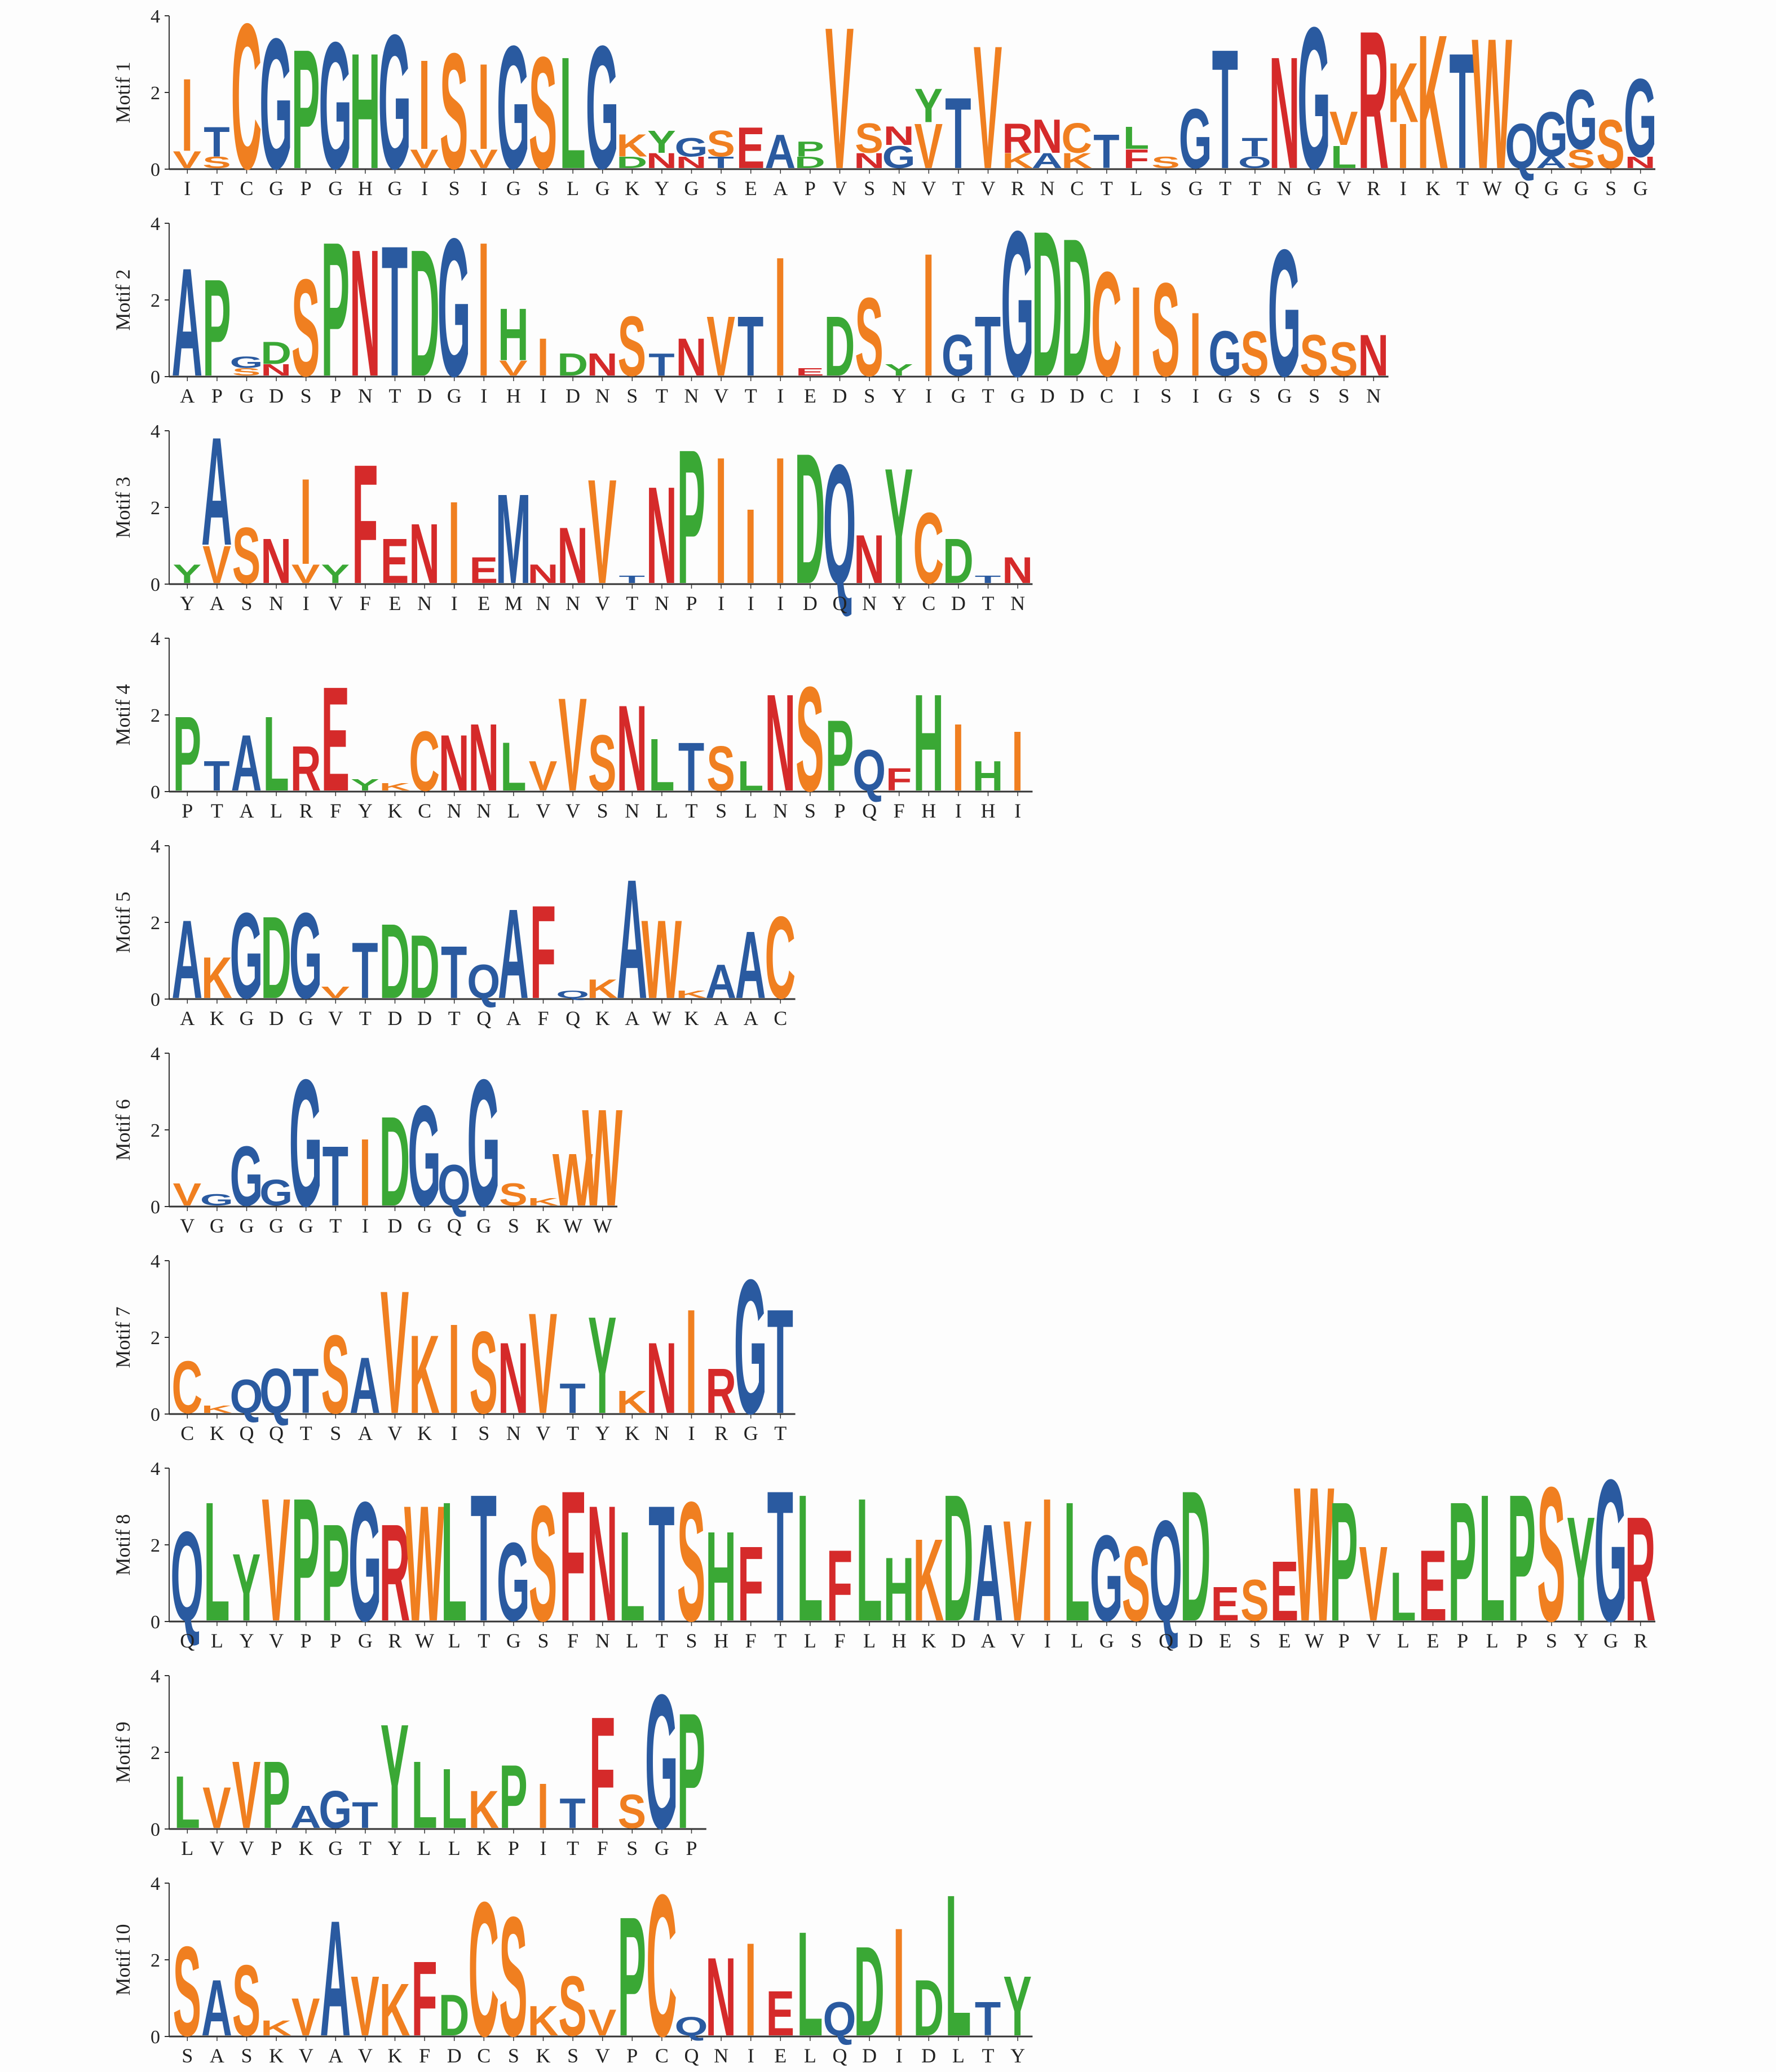 This screenshot has height=2072, width=1776. What do you see at coordinates (513, 368) in the screenshot?
I see `logo-letter-V: V` at bounding box center [513, 368].